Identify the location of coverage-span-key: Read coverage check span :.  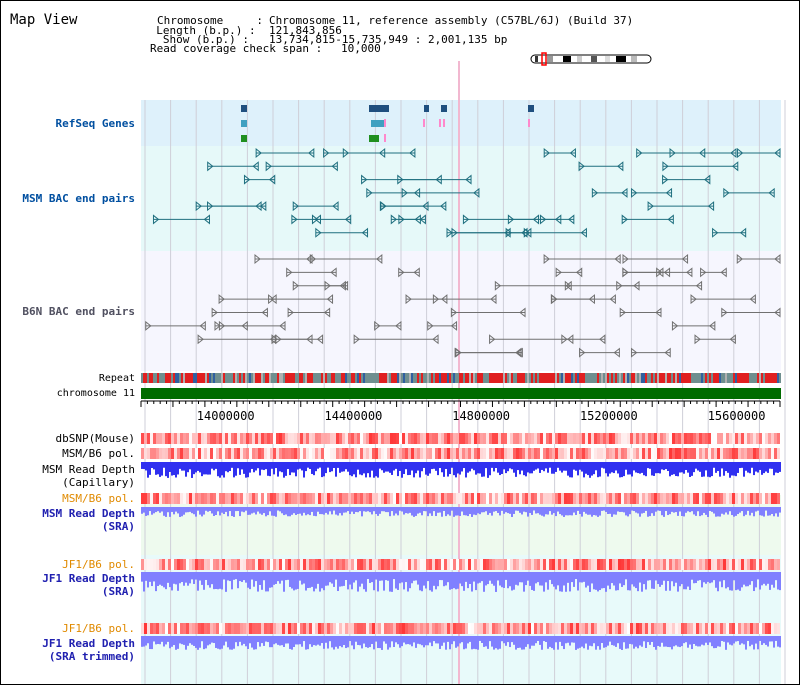
(236, 48).